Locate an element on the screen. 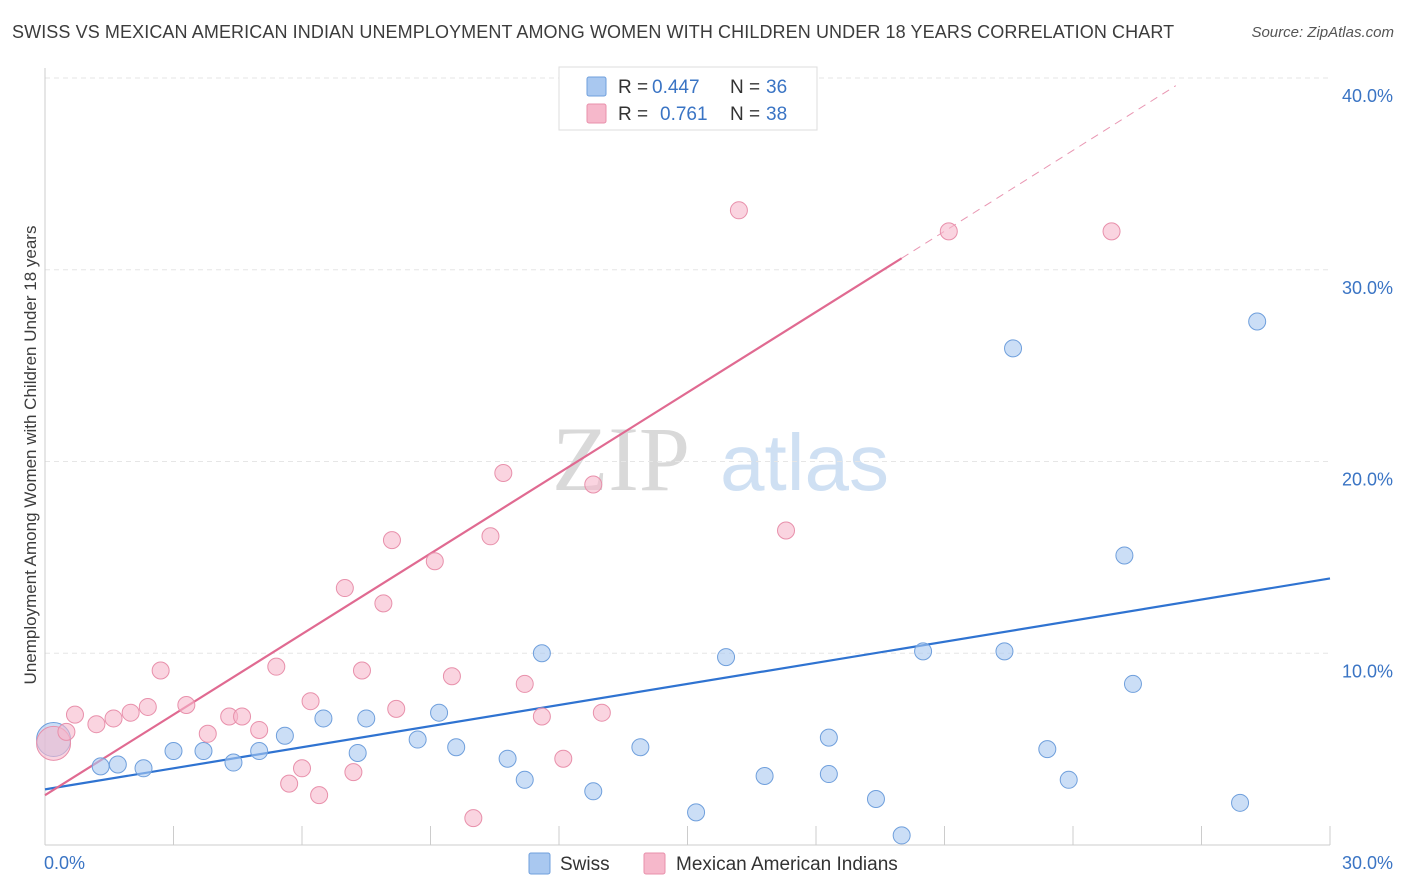 The height and width of the screenshot is (892, 1406). legend-r-label-mexican: R = is located at coordinates (633, 114).